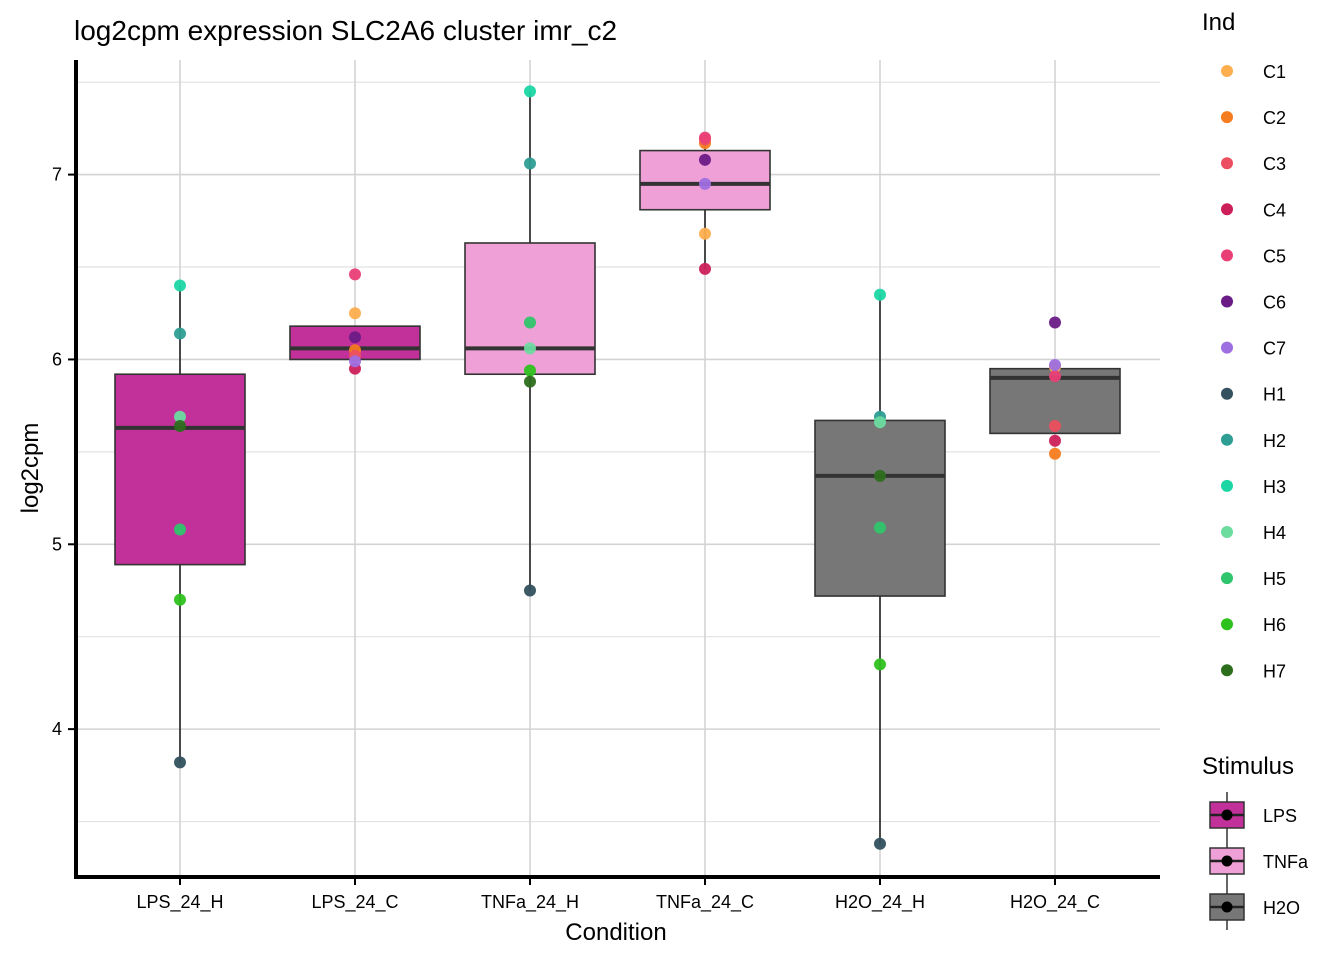 This screenshot has width=1344, height=960. What do you see at coordinates (880, 569) in the screenshot?
I see `box-H2O_24_H` at bounding box center [880, 569].